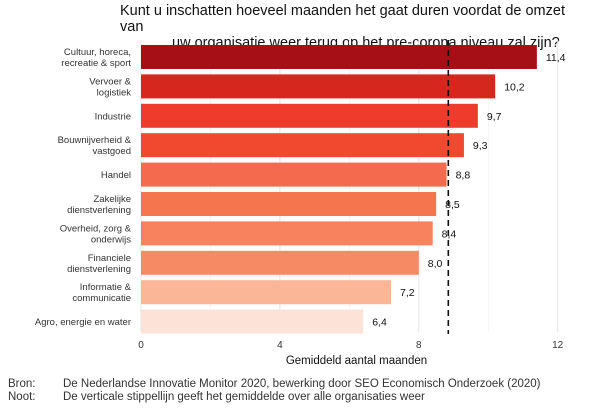  I want to click on category-label: Financiele dienstverlening, so click(99, 264).